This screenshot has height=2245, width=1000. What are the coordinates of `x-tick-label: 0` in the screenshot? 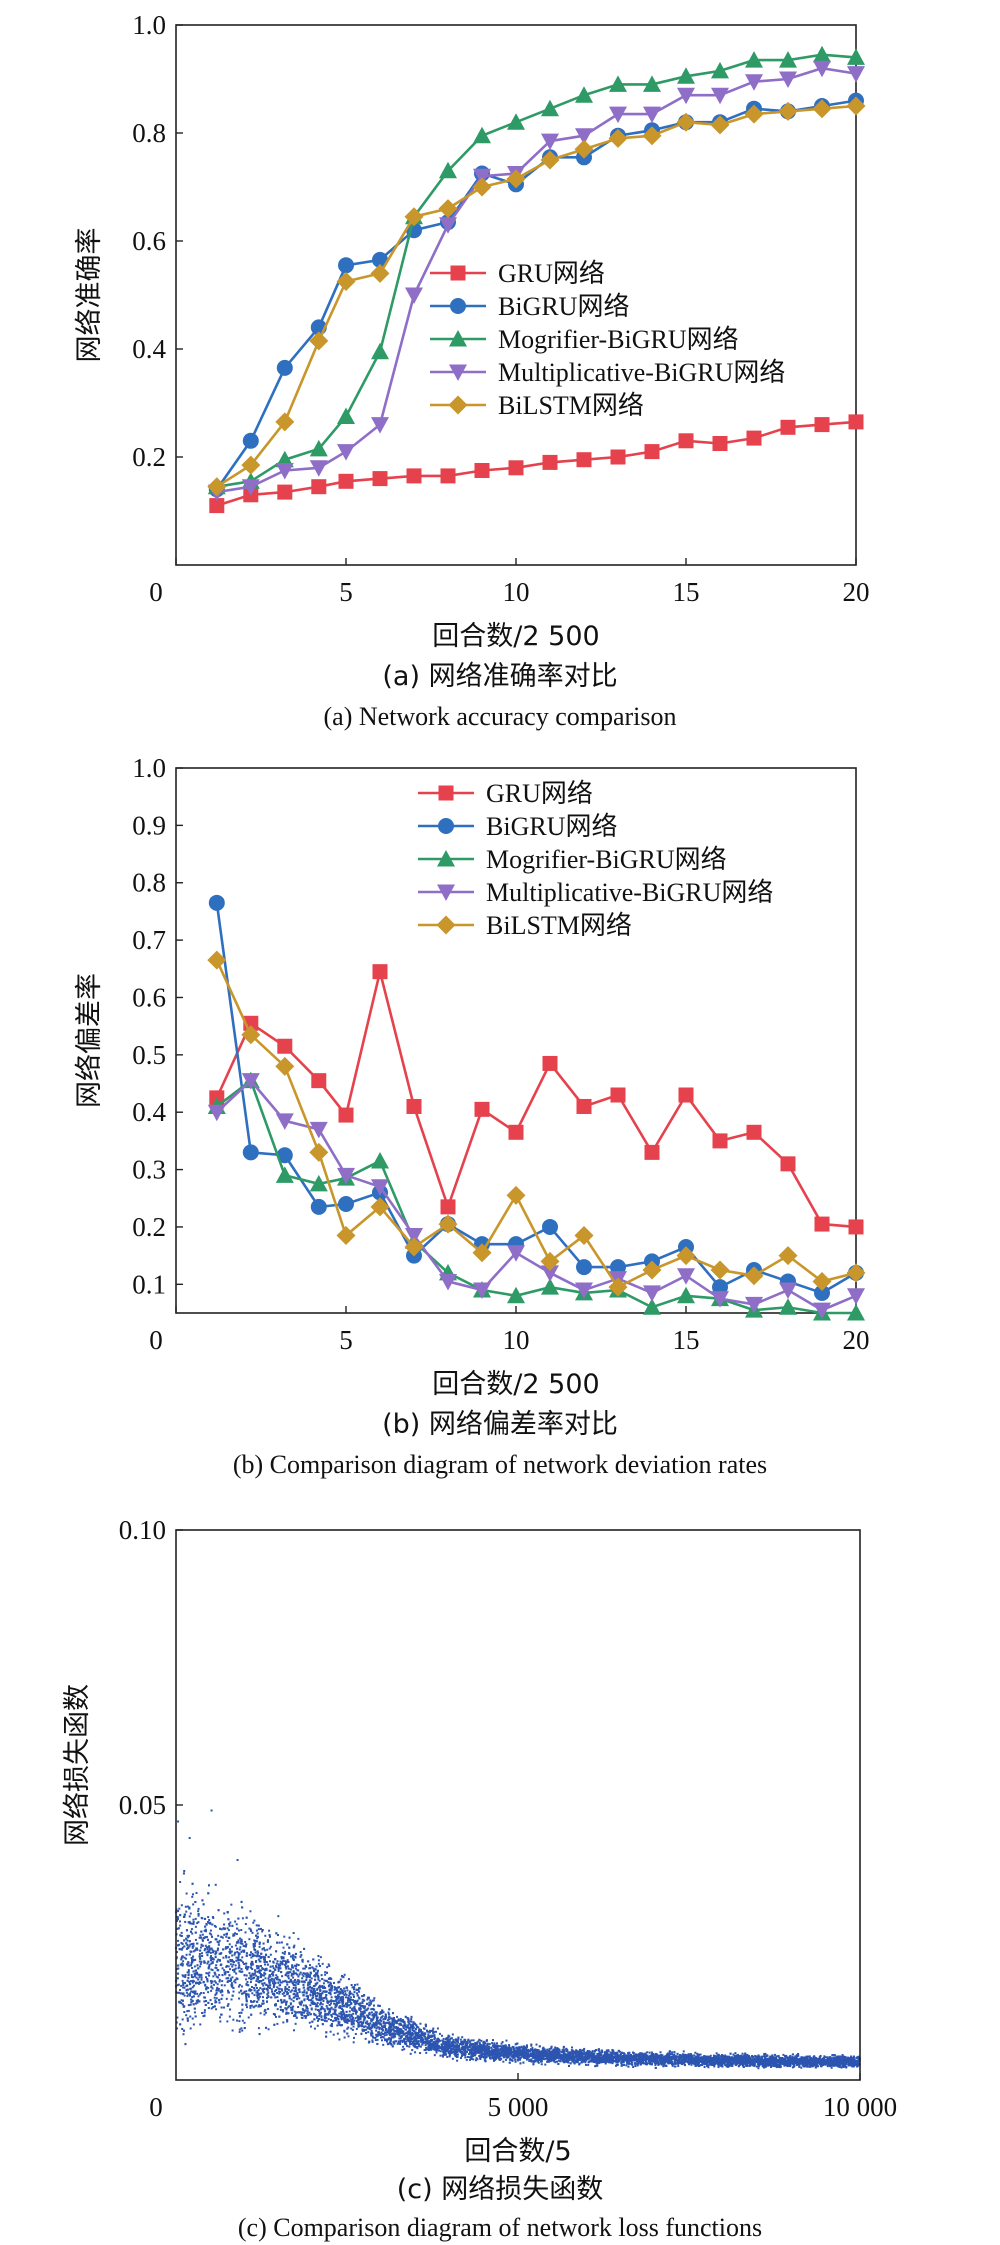 It's located at (156, 1340).